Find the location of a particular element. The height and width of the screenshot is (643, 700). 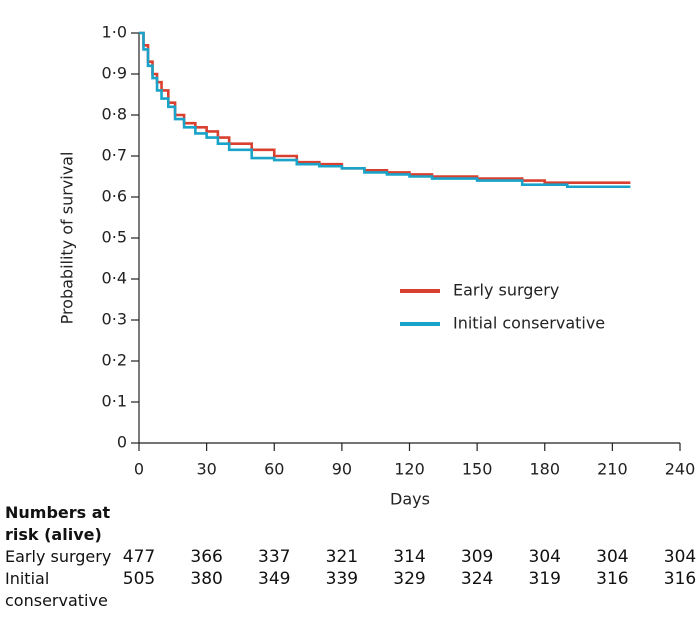

risk-count: 477 is located at coordinates (139, 557).